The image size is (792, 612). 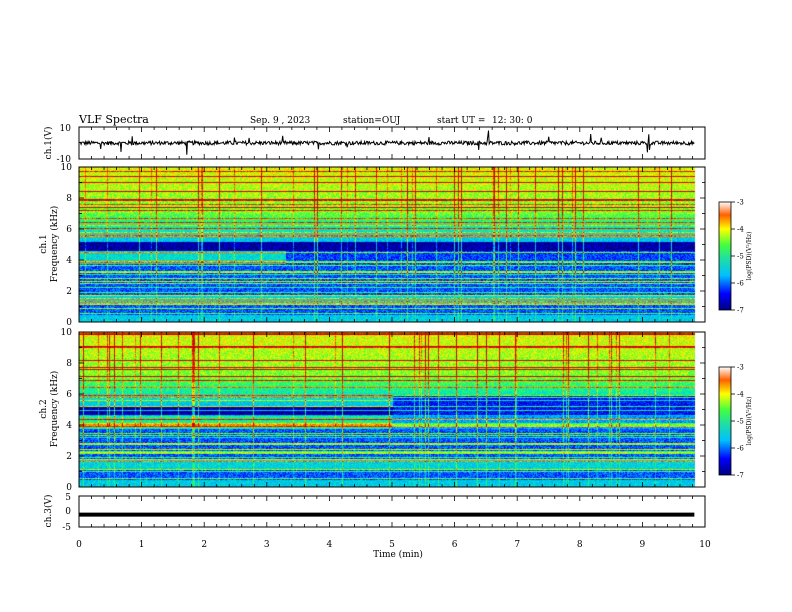 What do you see at coordinates (68, 498) in the screenshot?
I see `ch3-ytick-top: 5` at bounding box center [68, 498].